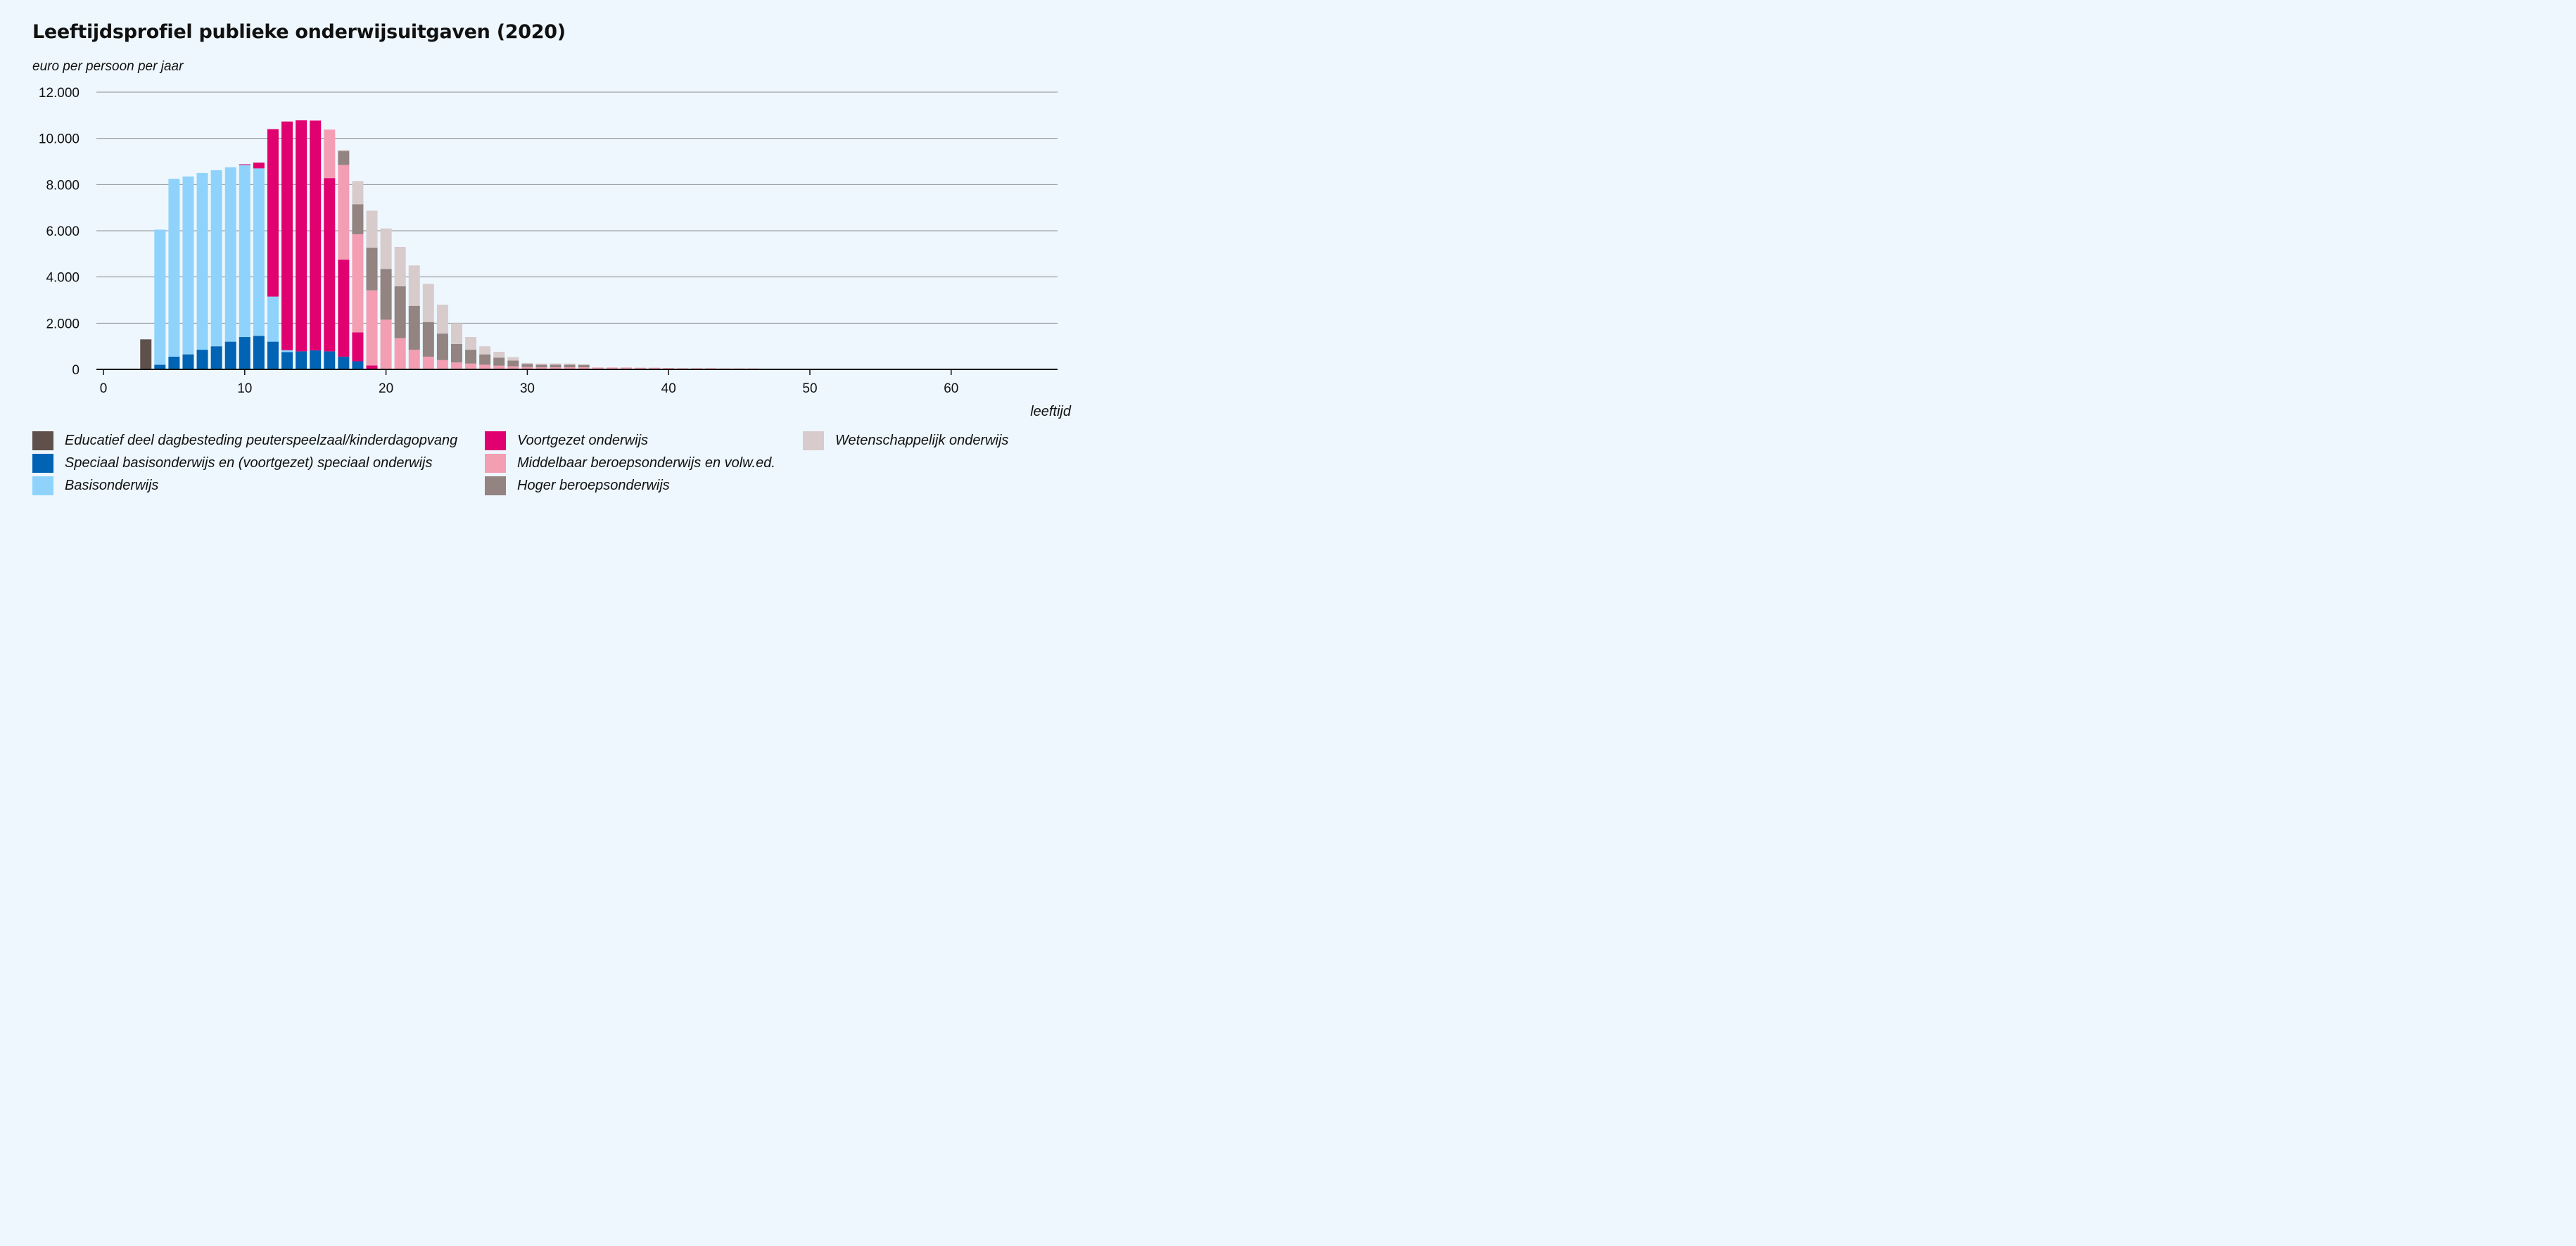  Describe the element at coordinates (630, 463) in the screenshot. I see `legend-item-mbo: Middelbaar beroepsonderwijs en volw.ed.` at that location.